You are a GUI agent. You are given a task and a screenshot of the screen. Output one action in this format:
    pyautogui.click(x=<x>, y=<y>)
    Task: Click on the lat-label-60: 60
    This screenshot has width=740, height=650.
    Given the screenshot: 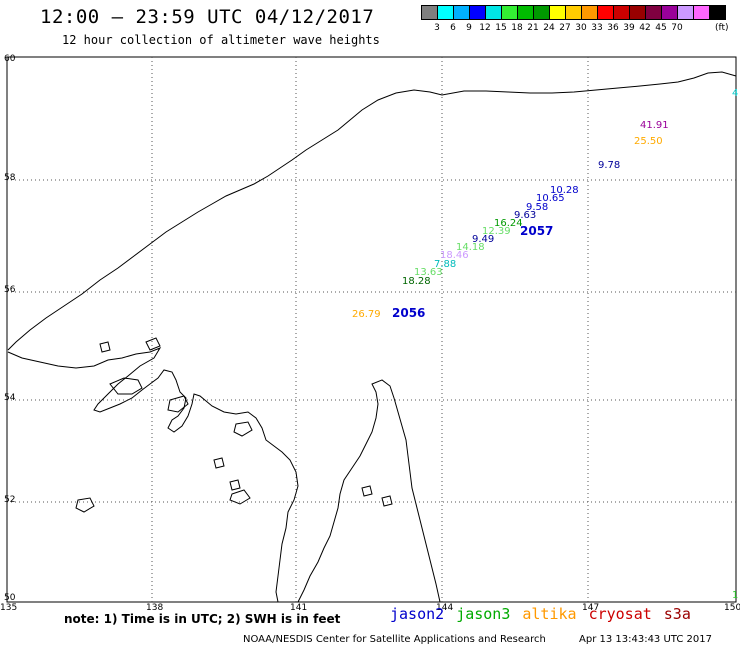 What is the action you would take?
    pyautogui.click(x=10, y=59)
    